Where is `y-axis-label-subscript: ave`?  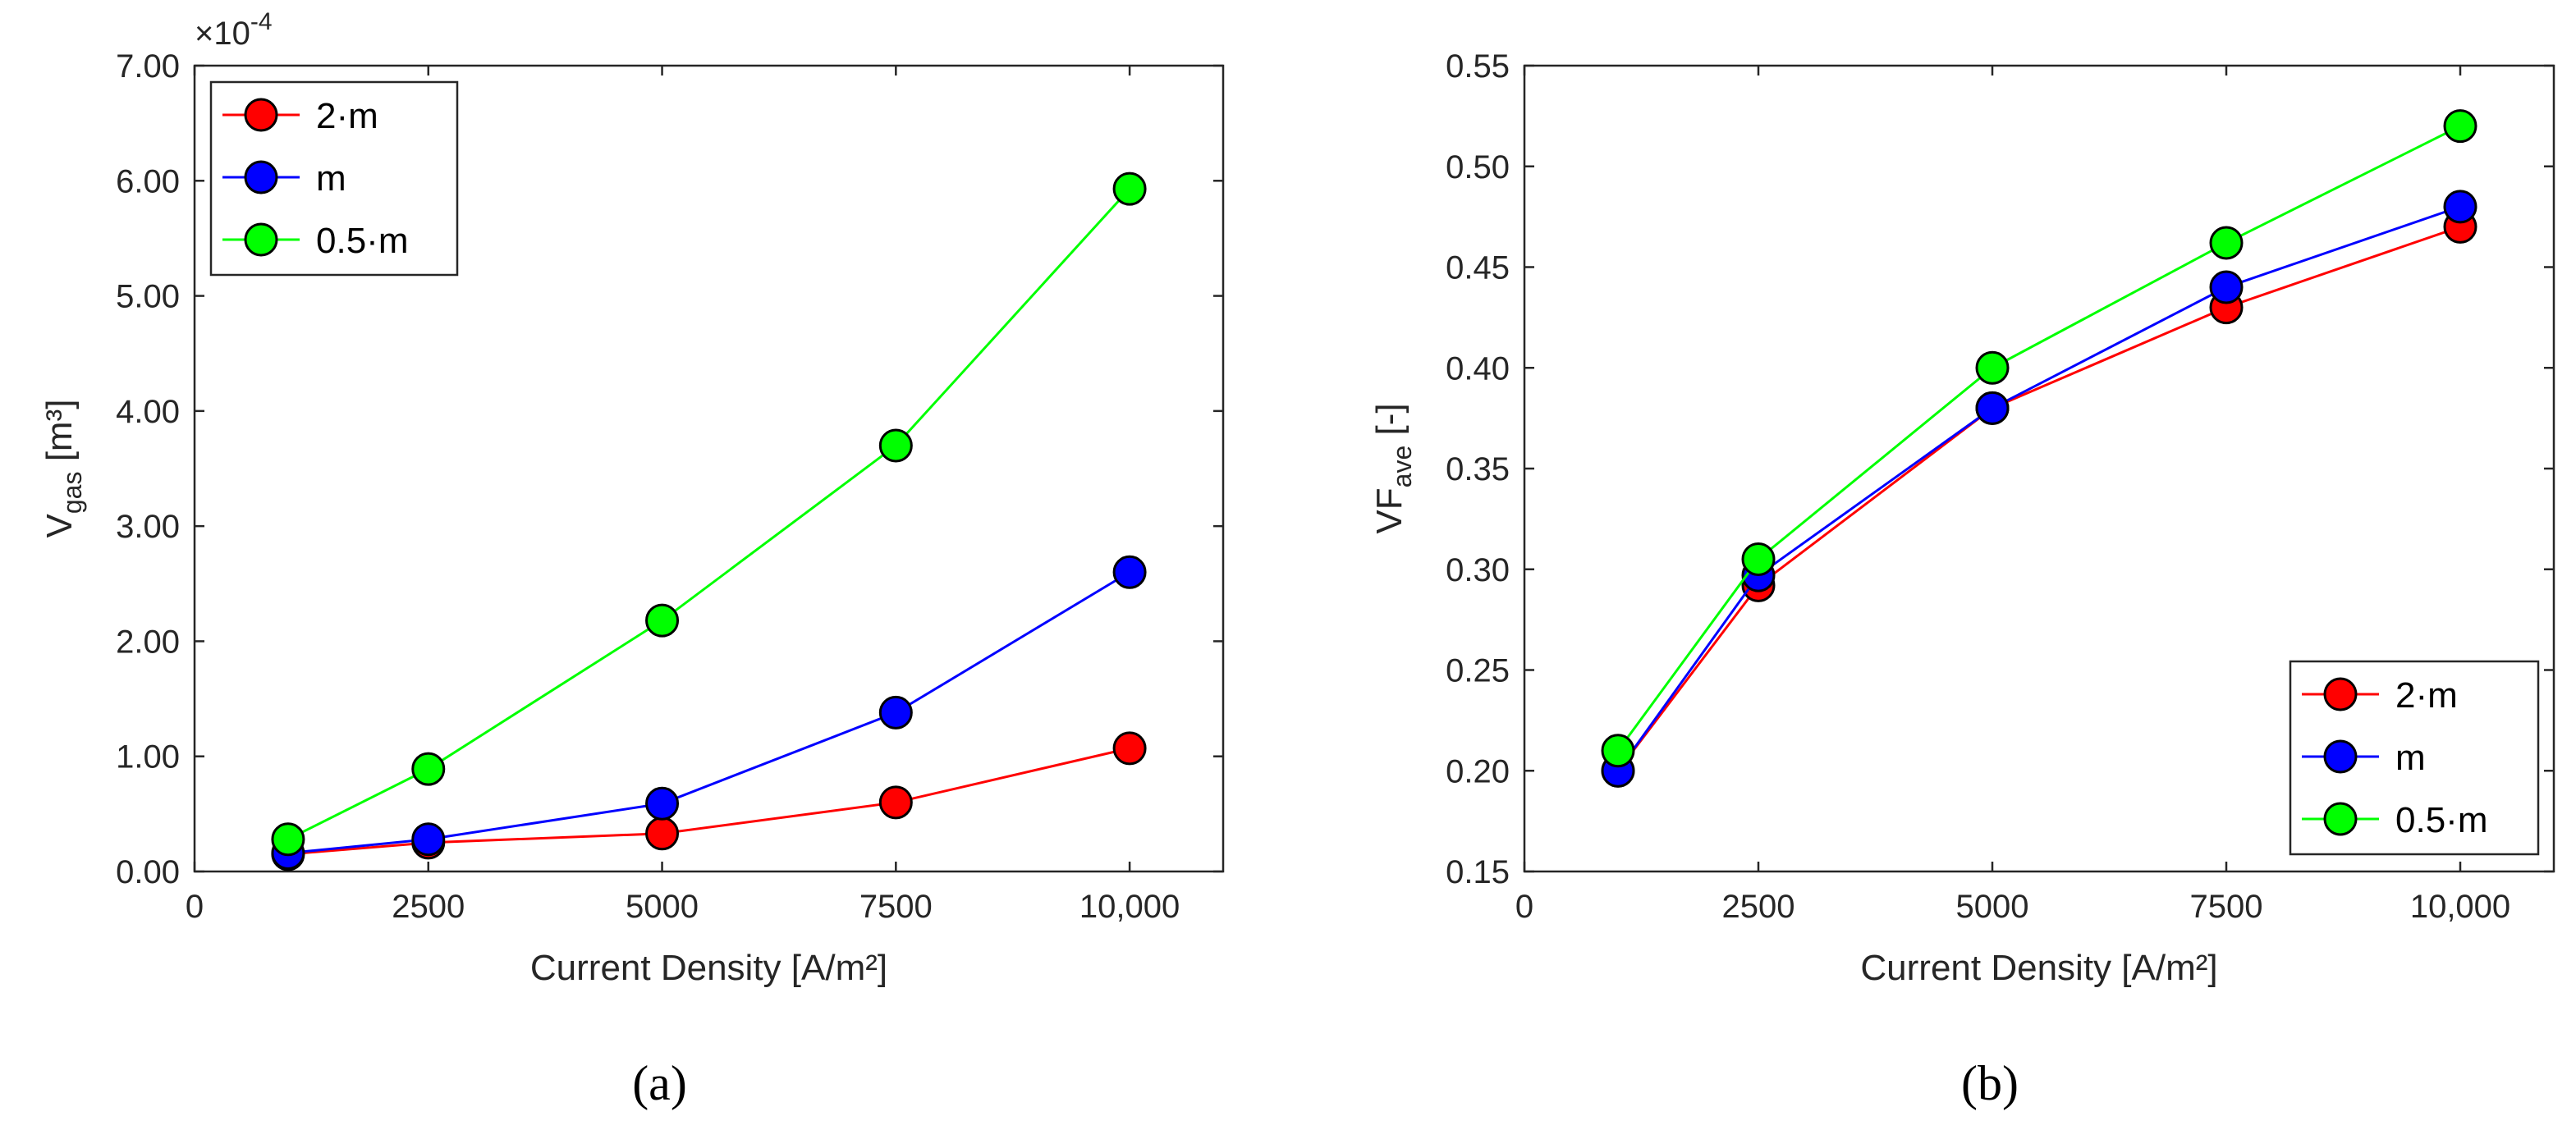
y-axis-label-subscript: ave is located at coordinates (1402, 467).